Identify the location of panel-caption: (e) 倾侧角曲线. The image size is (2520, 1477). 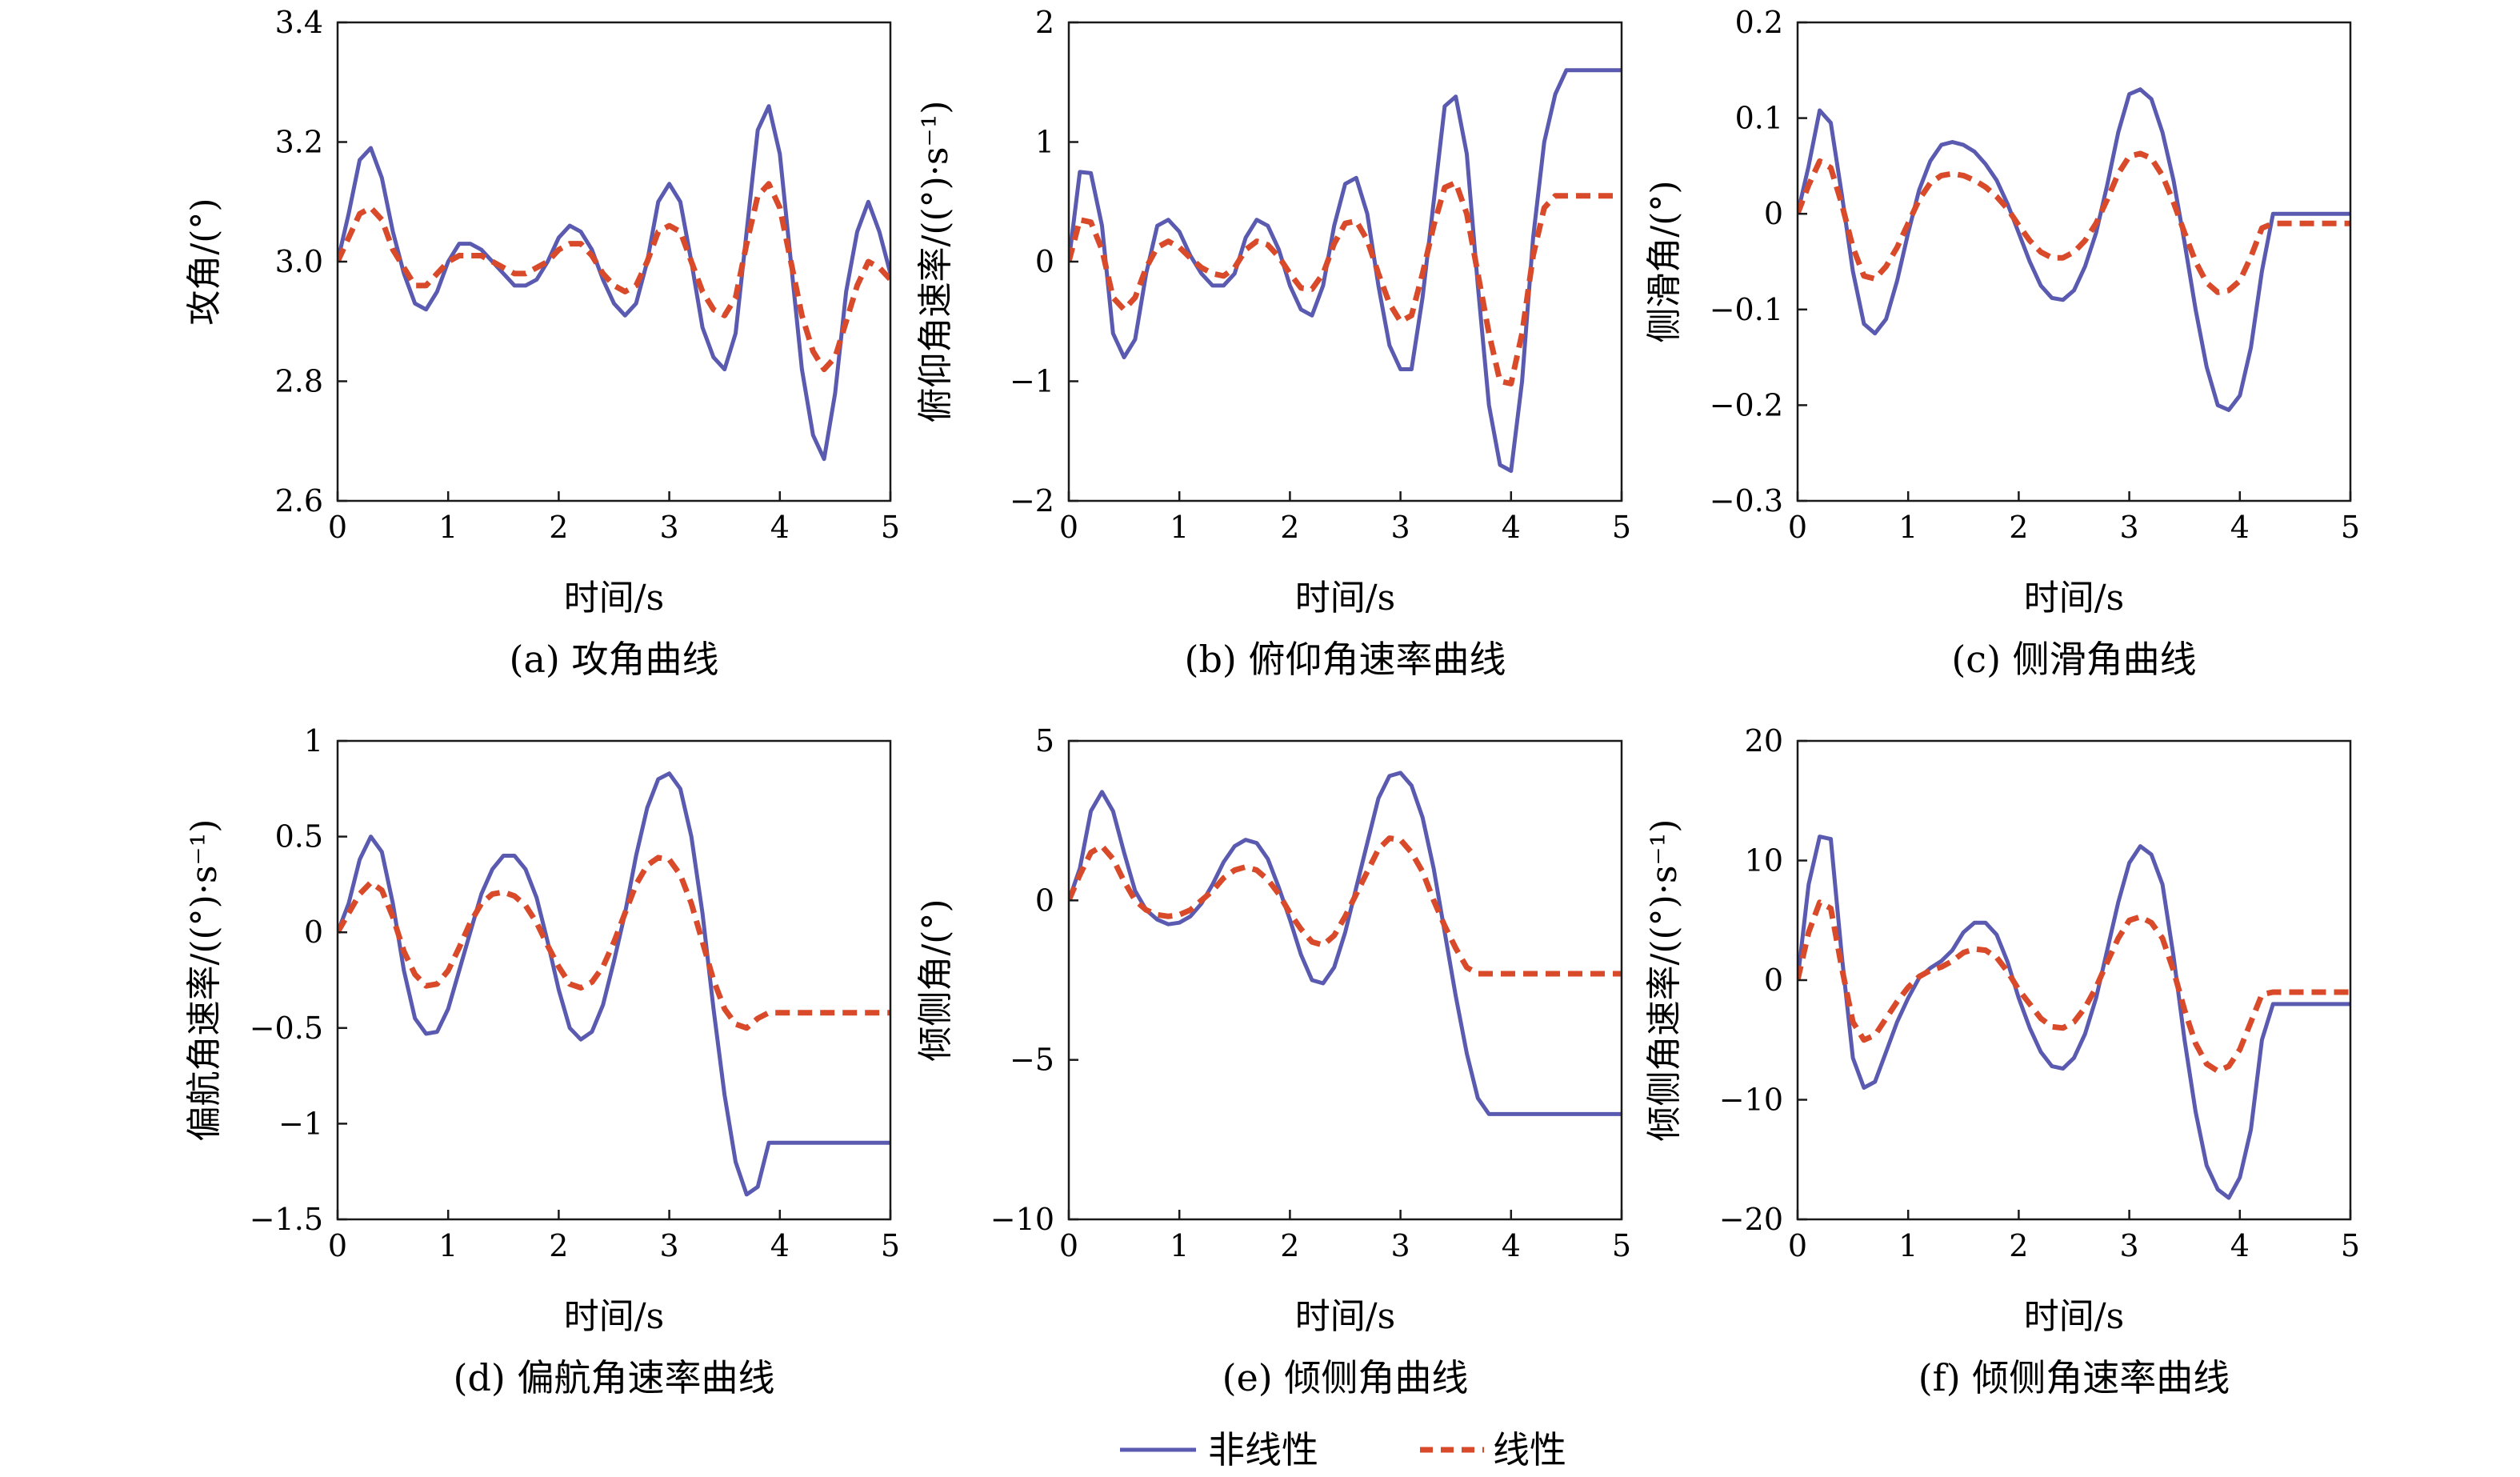
(1345, 1377).